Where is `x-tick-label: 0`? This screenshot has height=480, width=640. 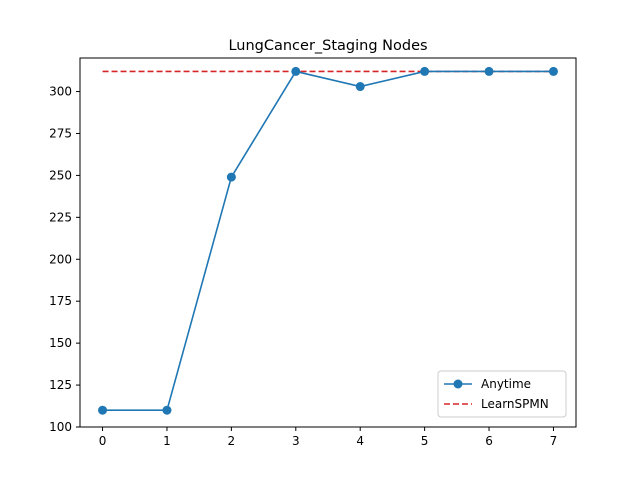
x-tick-label: 0 is located at coordinates (103, 441).